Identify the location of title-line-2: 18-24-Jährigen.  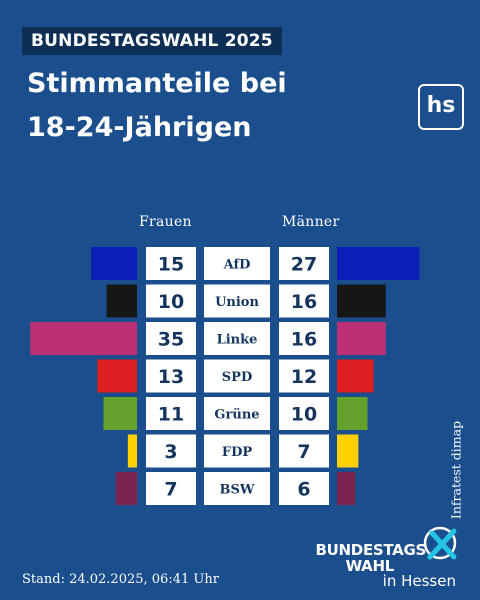
(139, 127).